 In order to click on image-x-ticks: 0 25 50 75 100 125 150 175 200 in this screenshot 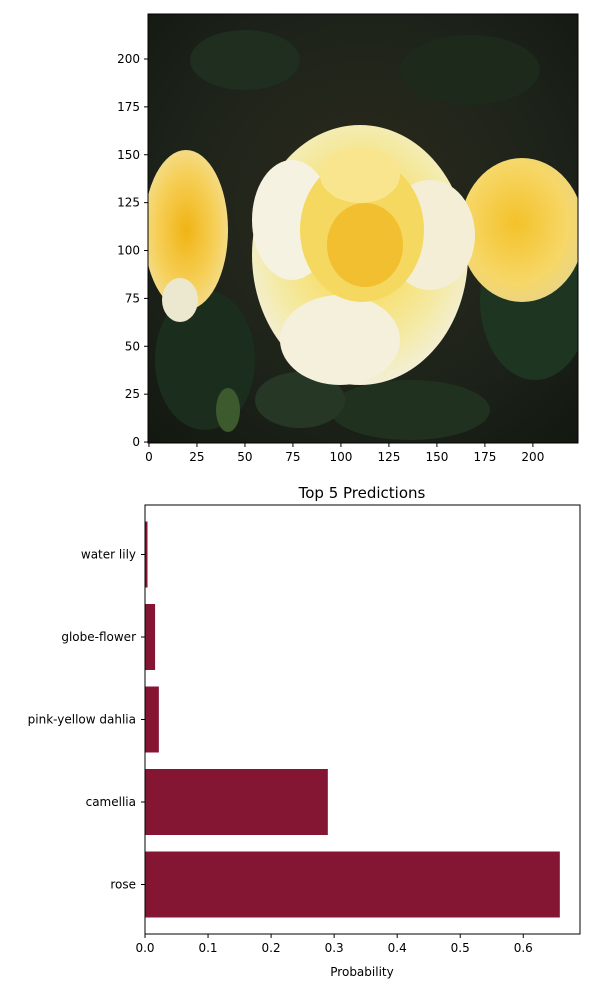, I will do `click(344, 453)`.